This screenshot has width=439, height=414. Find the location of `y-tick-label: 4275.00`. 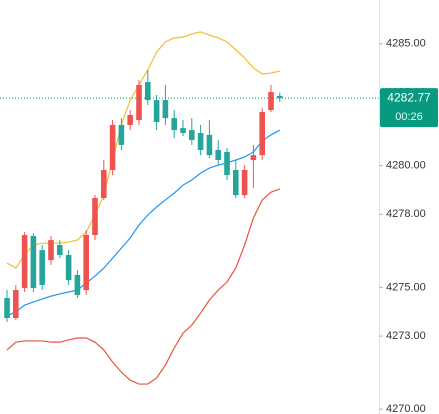

y-tick-label: 4275.00 is located at coordinates (406, 287).